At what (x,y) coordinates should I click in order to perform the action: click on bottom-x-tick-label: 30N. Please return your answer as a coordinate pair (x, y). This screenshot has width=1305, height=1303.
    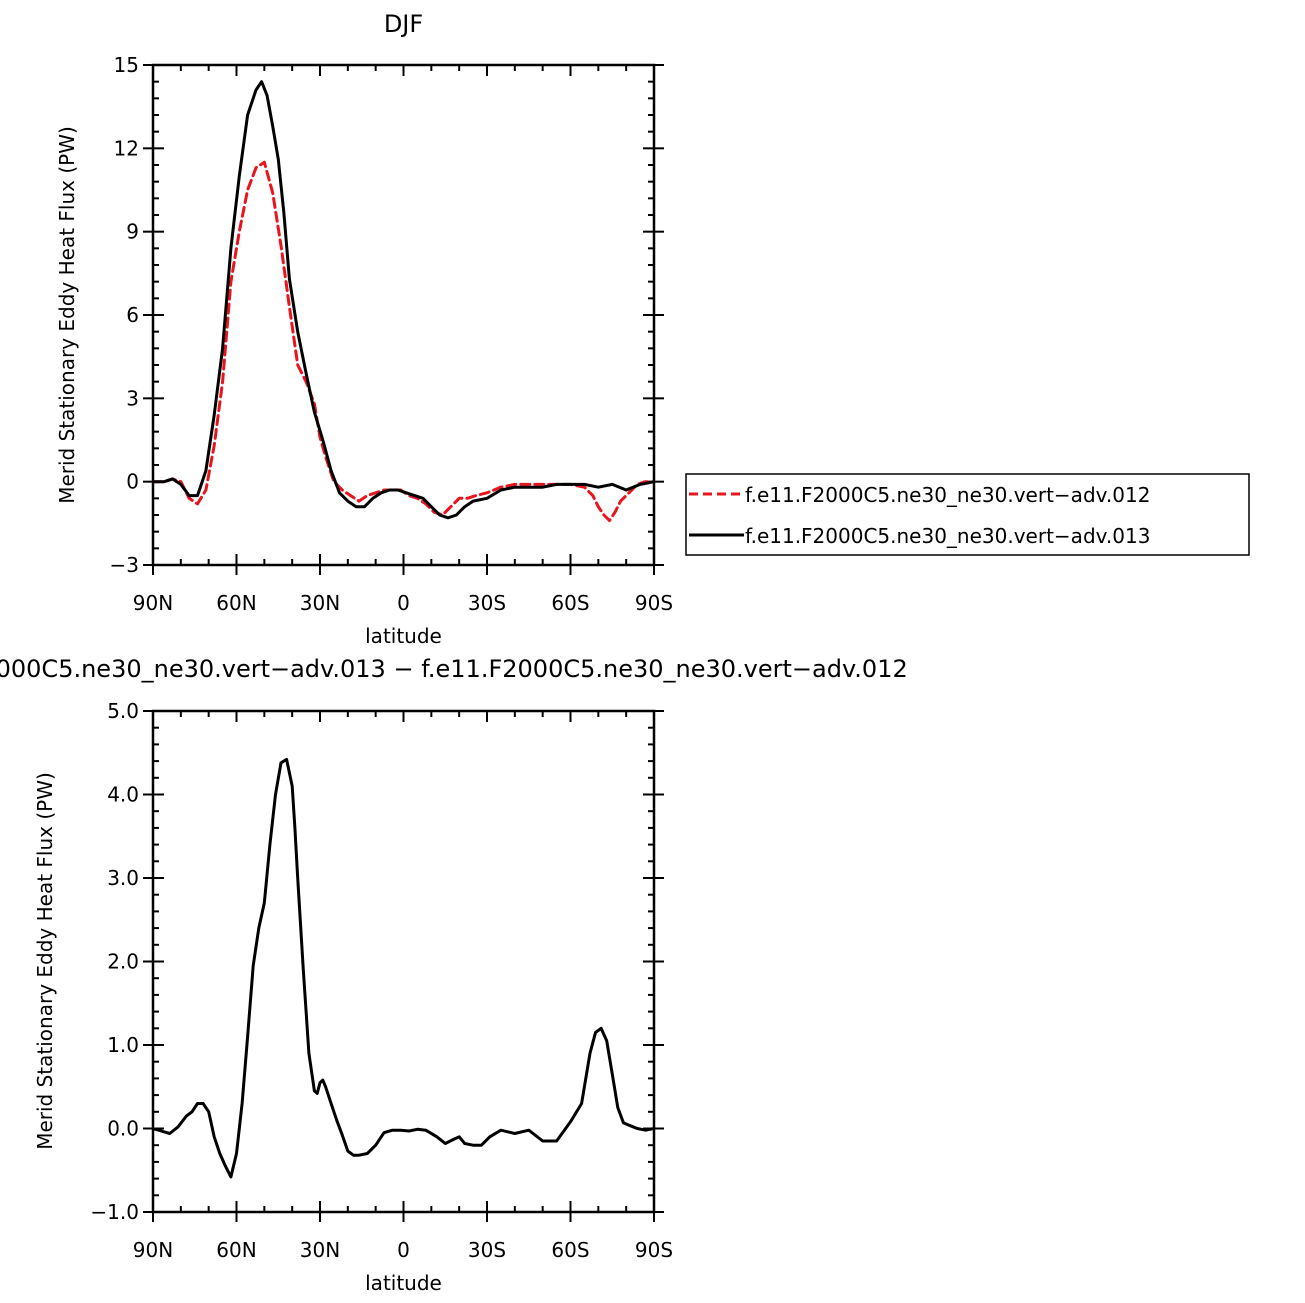
    Looking at the image, I should click on (320, 1250).